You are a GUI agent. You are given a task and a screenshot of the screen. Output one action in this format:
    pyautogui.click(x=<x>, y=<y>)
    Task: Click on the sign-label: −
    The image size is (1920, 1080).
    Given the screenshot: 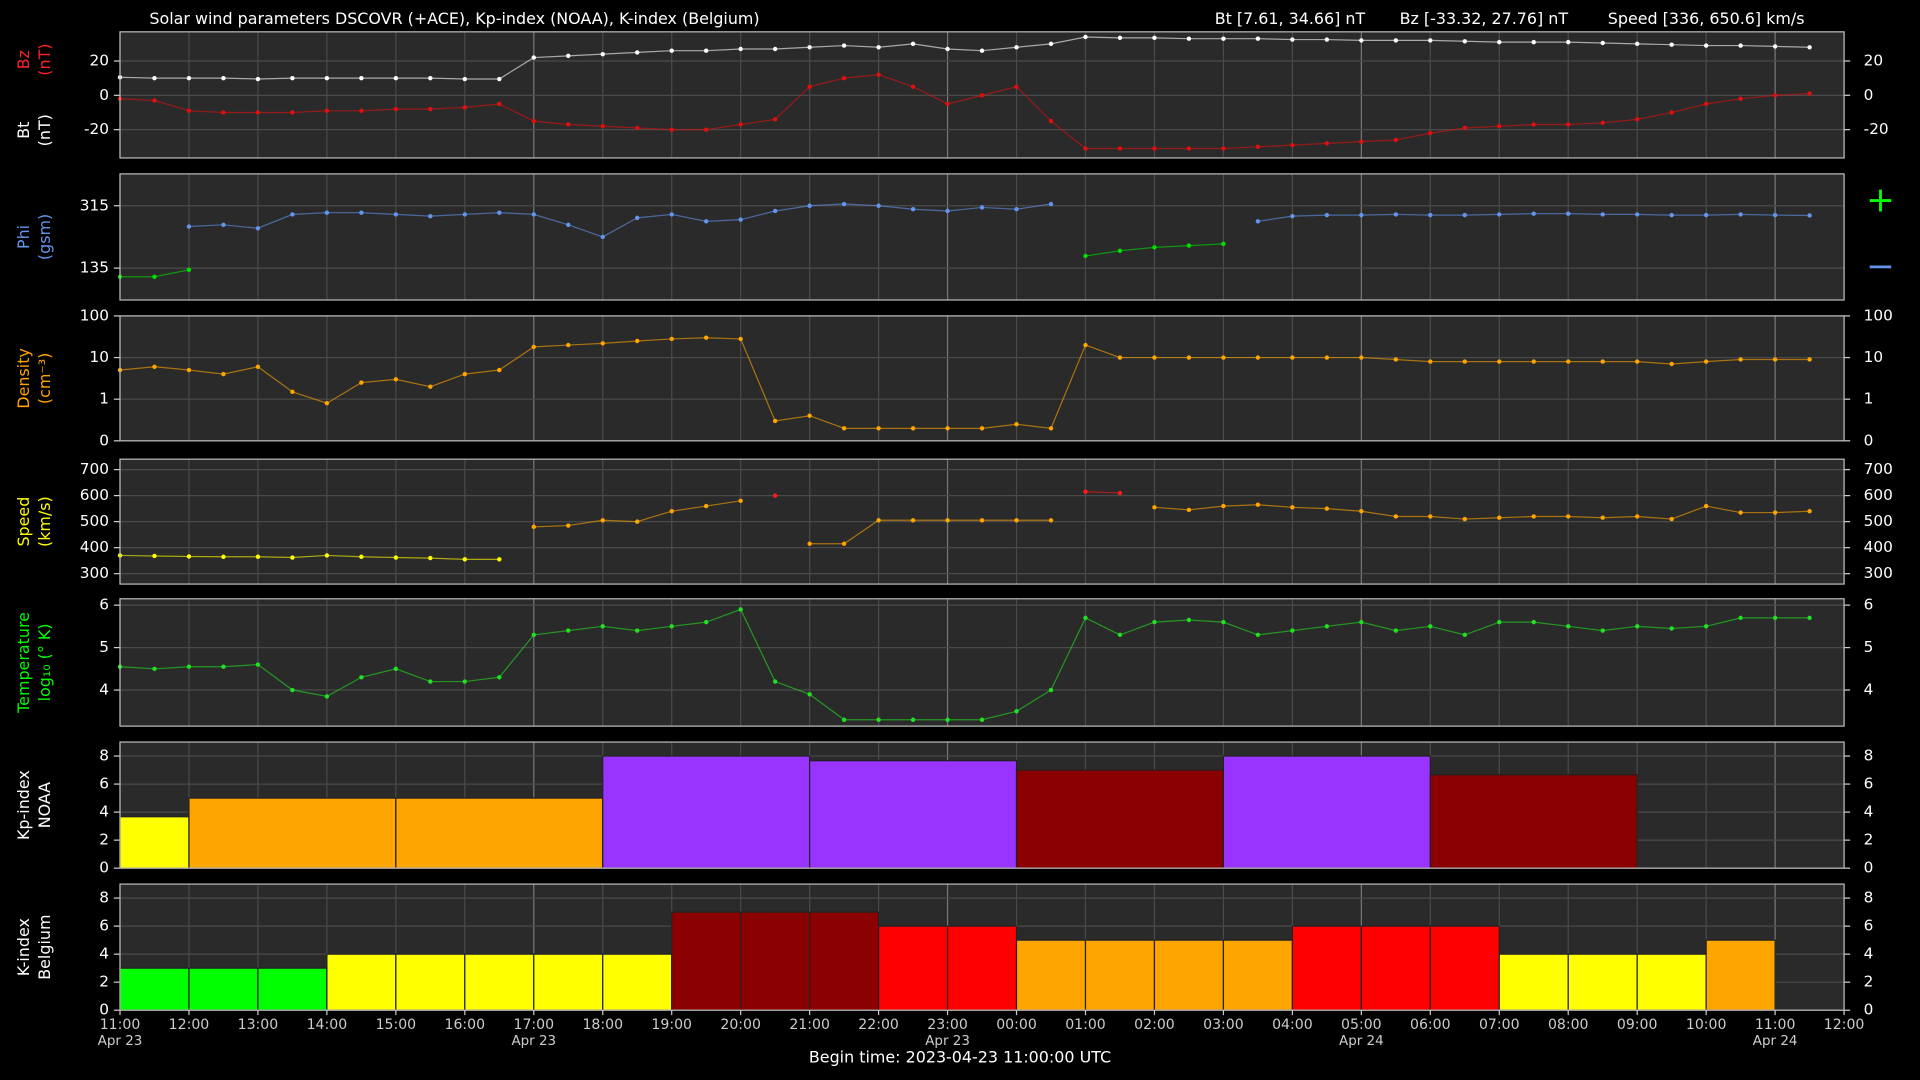 What is the action you would take?
    pyautogui.click(x=1880, y=267)
    